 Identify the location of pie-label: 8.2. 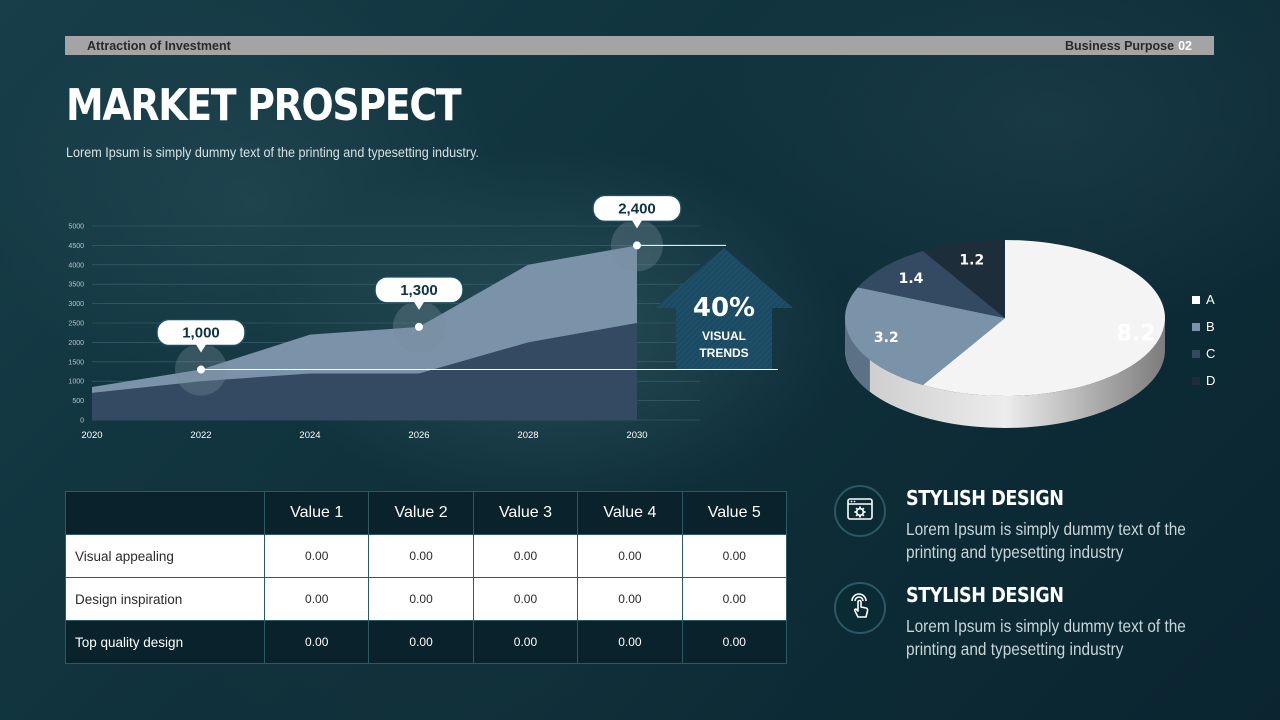
(1136, 334).